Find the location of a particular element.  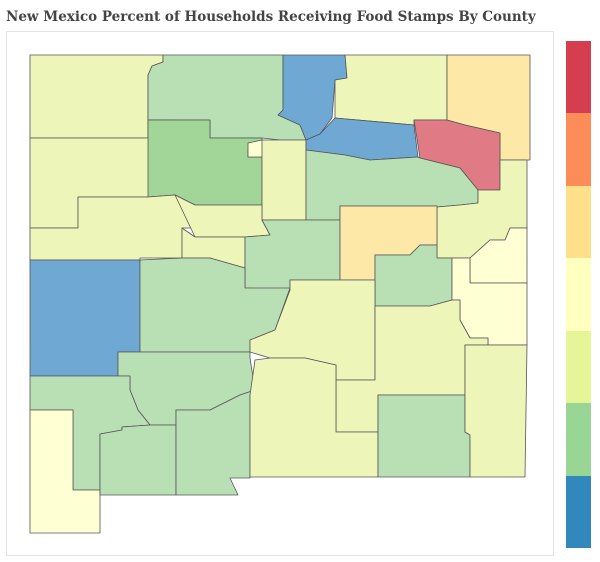

color-legend is located at coordinates (578, 294).